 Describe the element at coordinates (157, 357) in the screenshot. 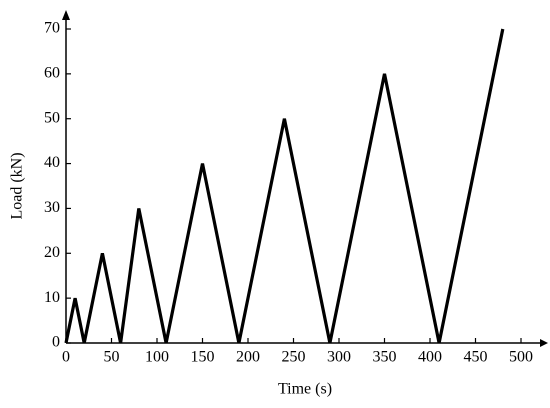

I see `x-tick-label: 100` at that location.